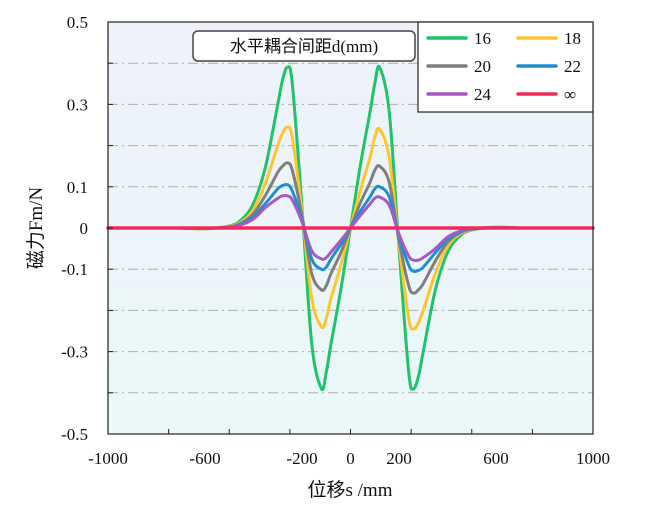 This screenshot has width=658, height=510. What do you see at coordinates (505, 67) in the screenshot?
I see `legend: 16 18 20 22 24 ∞` at bounding box center [505, 67].